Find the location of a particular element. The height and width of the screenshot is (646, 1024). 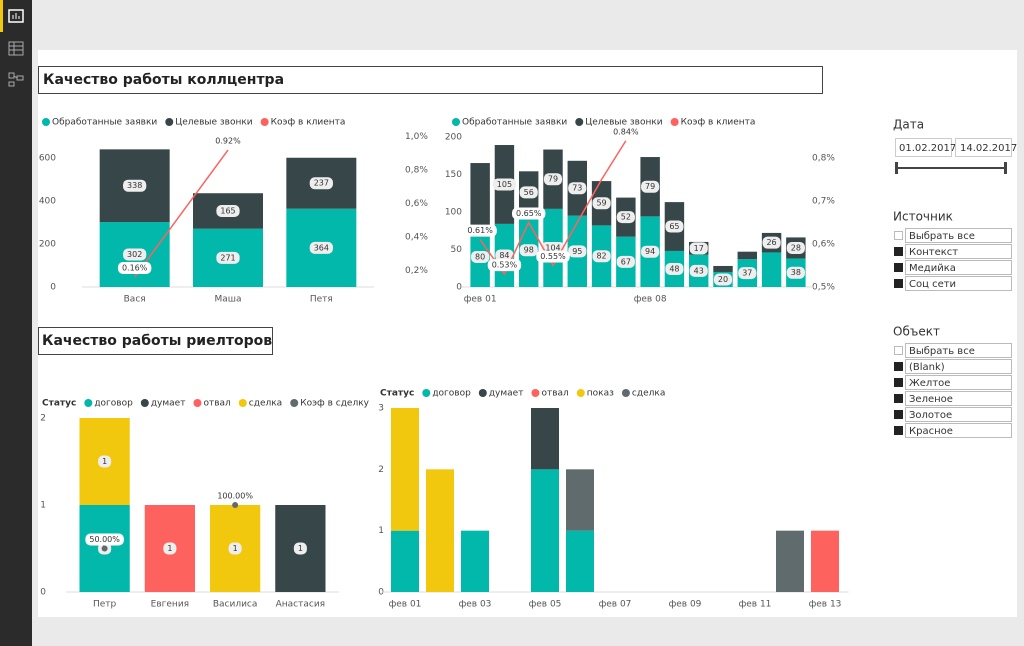

x-tick-label: Вася is located at coordinates (135, 300).